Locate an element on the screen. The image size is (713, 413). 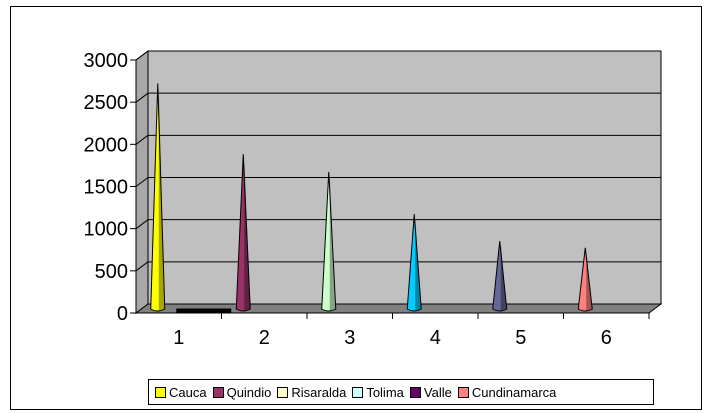
x-tick-label: 4 is located at coordinates (435, 338).